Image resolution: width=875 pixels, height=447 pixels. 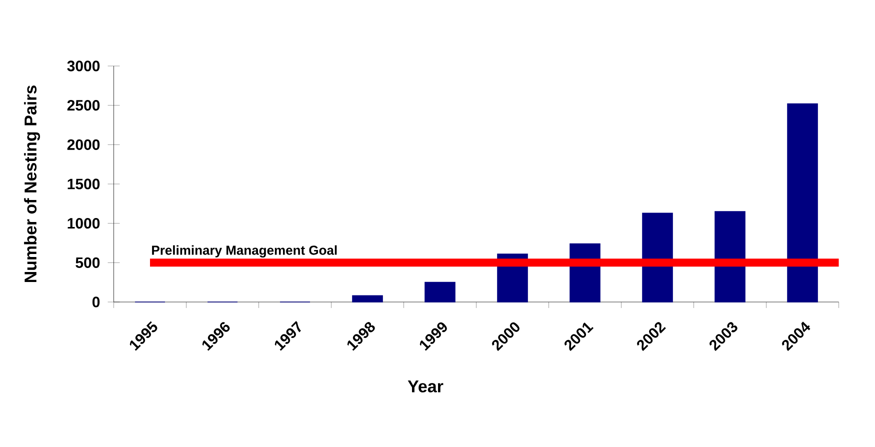 What do you see at coordinates (426, 386) in the screenshot?
I see `x-axis-title: Year` at bounding box center [426, 386].